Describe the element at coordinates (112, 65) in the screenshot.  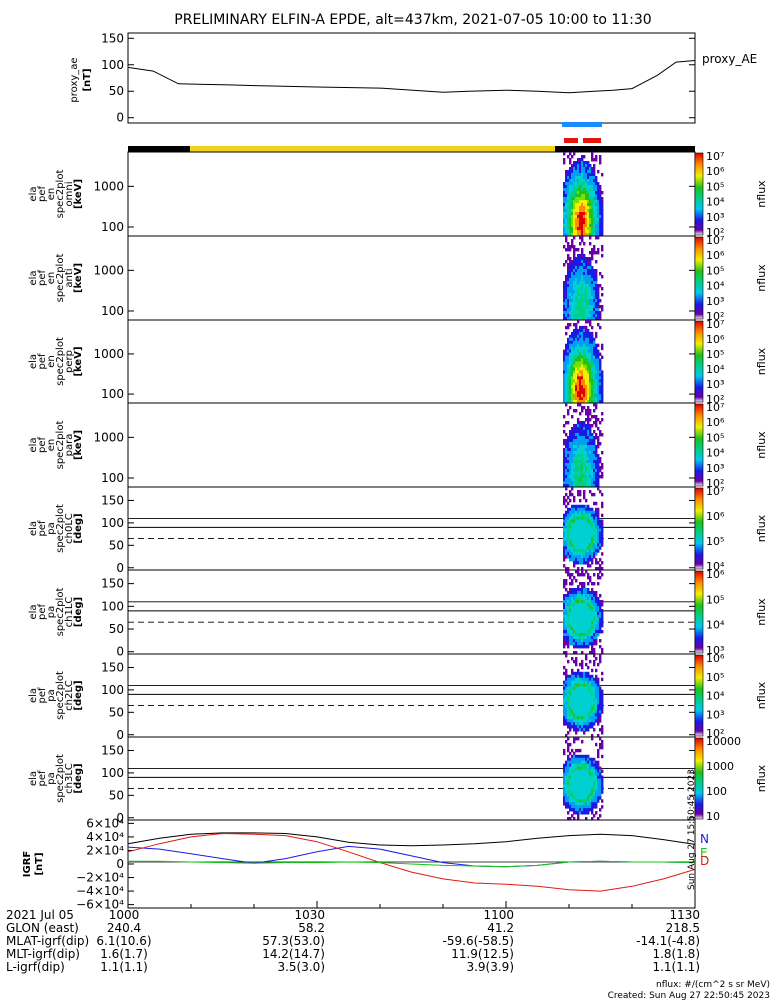
I see `proxy-ae-ytick-label: 100` at that location.